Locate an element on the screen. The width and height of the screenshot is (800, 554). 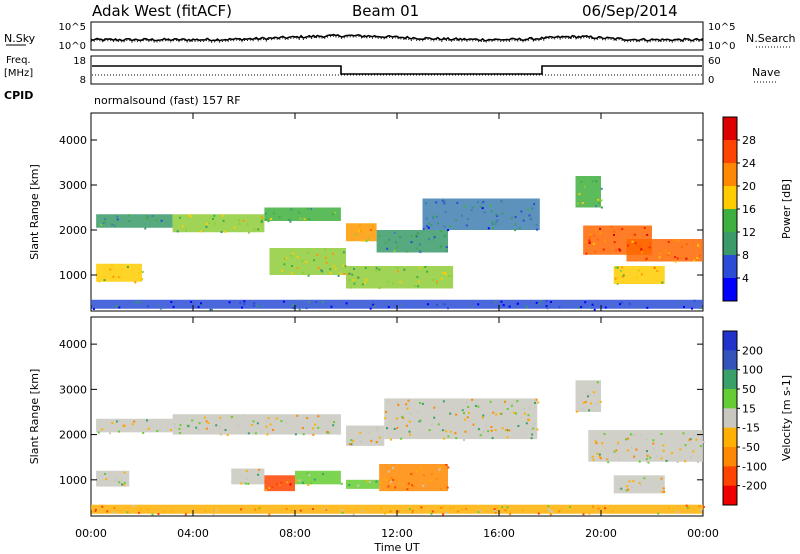
time-axis: 00:00 04:00 08:00 12:00 16:00 20:00 00:00 is located at coordinates (397, 533).